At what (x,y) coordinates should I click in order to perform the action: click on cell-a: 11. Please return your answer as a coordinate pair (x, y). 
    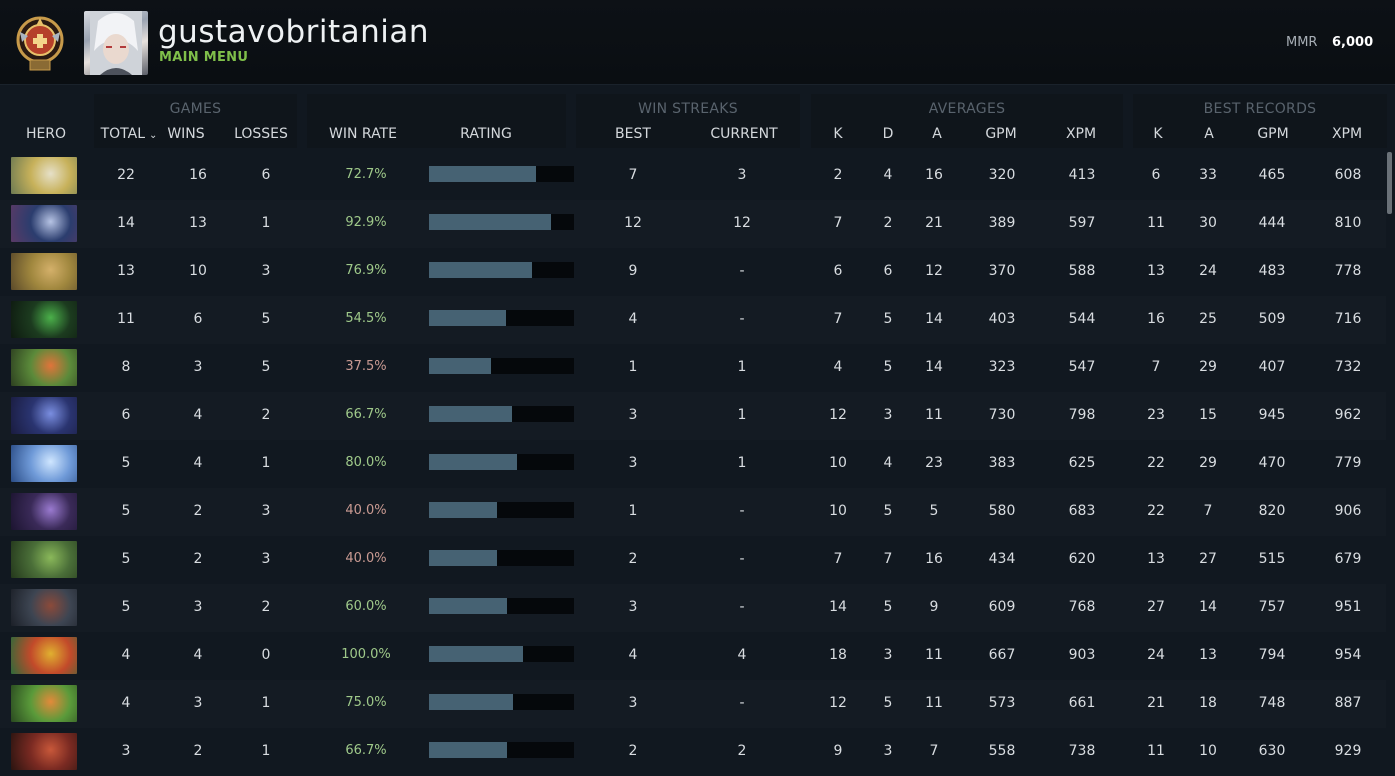
    Looking at the image, I should click on (934, 415).